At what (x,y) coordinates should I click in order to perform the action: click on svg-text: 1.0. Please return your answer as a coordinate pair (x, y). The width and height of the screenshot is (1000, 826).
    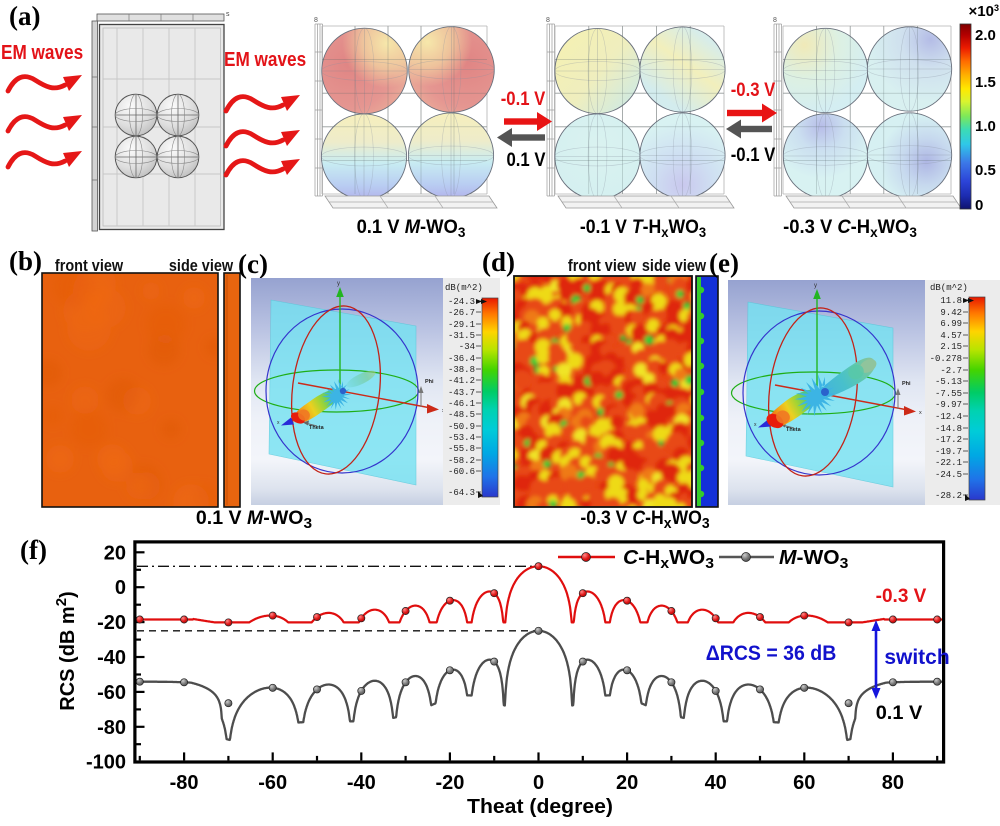
    Looking at the image, I should click on (985, 126).